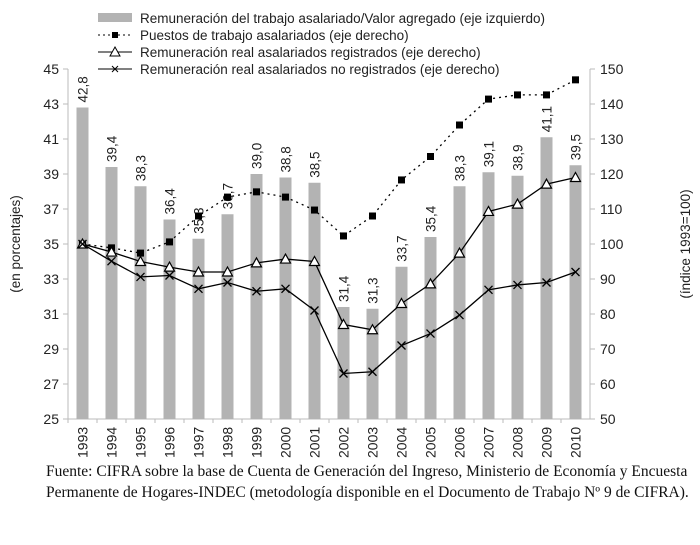 The width and height of the screenshot is (700, 545). What do you see at coordinates (373, 290) in the screenshot?
I see `bar-value-label: 31,3` at bounding box center [373, 290].